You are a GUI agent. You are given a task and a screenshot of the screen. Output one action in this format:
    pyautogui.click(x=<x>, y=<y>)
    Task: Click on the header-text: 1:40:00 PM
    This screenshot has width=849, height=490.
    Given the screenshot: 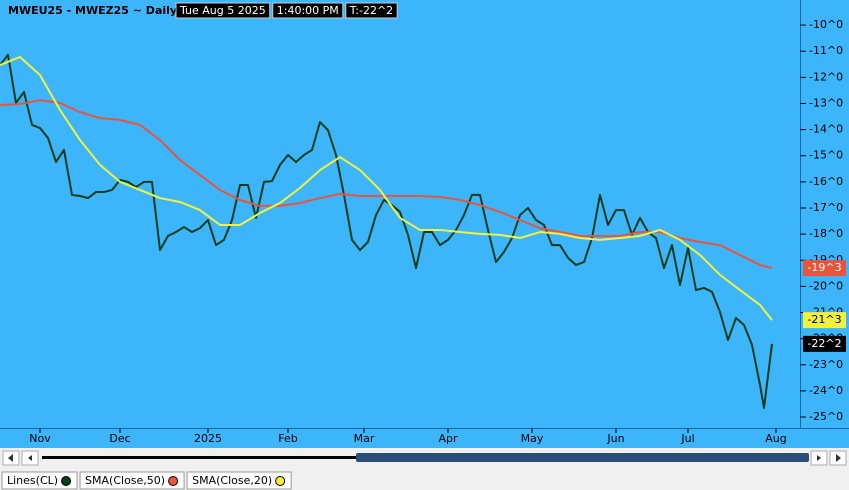 What is the action you would take?
    pyautogui.click(x=308, y=10)
    